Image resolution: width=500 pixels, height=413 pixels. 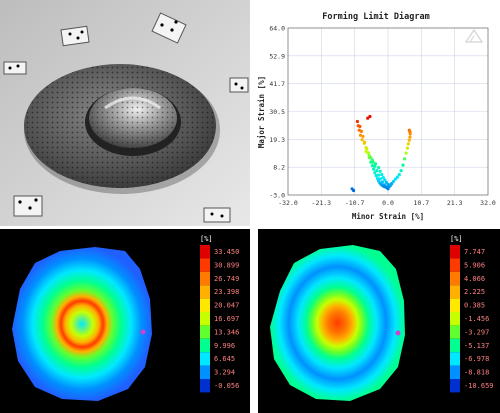 What do you see at coordinates (322, 203) in the screenshot?
I see `fld-x-tick-label: -21.3` at bounding box center [322, 203].